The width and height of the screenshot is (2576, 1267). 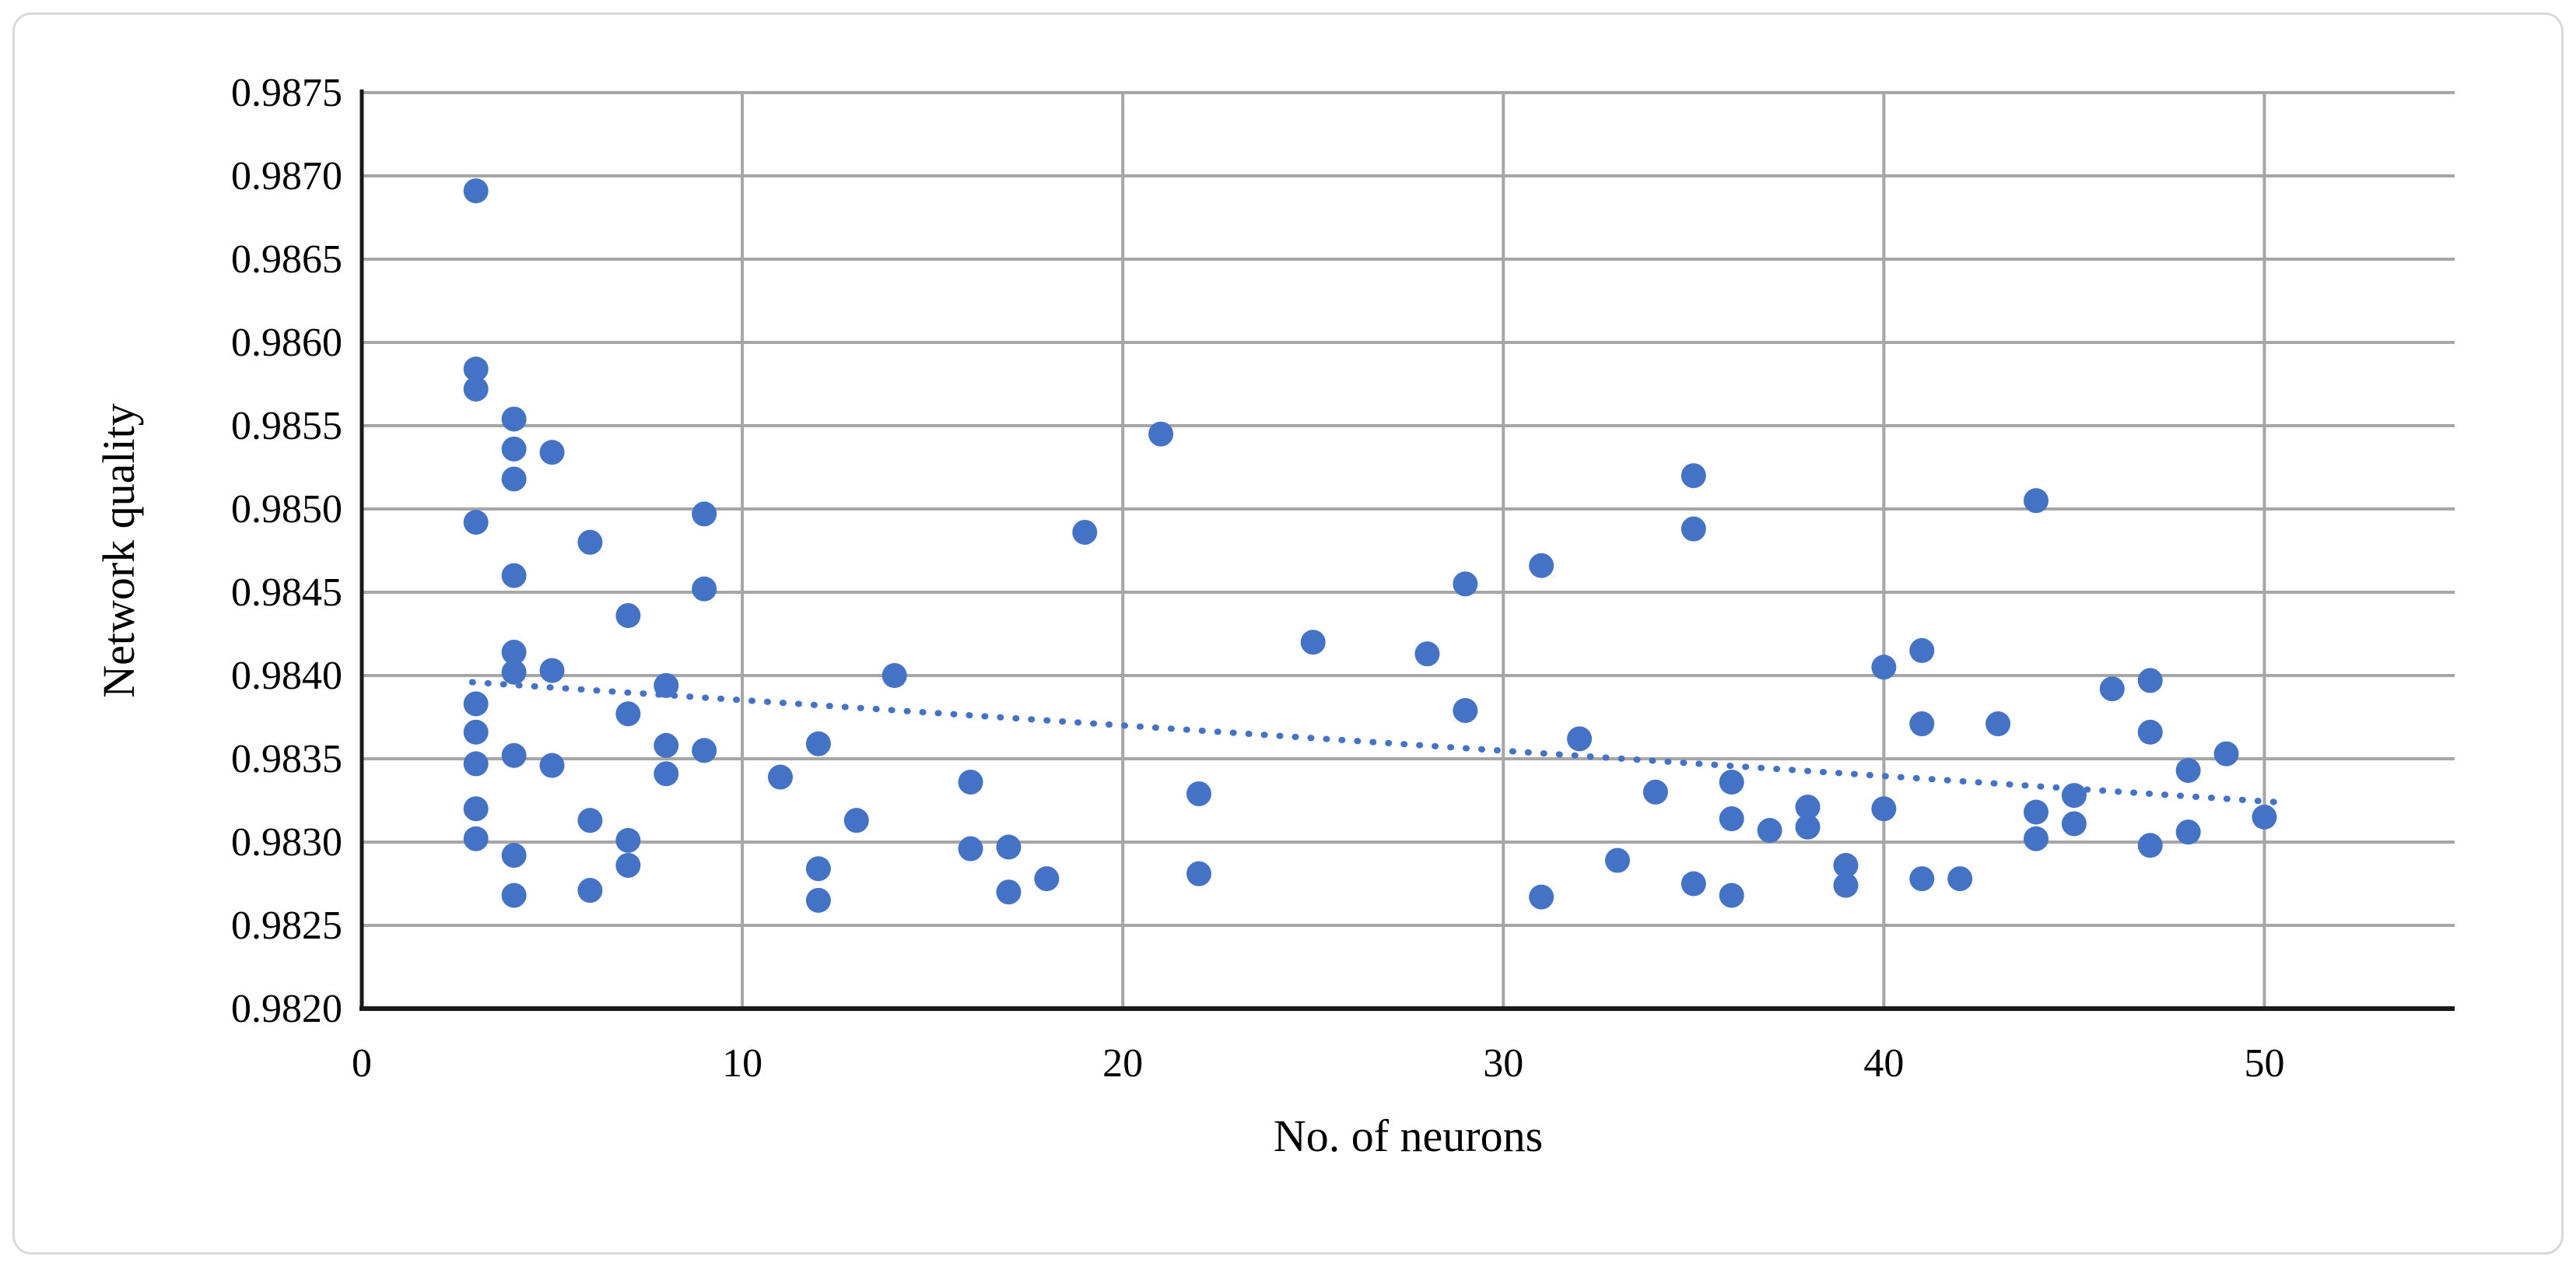 I want to click on y-tick-label: 0.9845, so click(x=287, y=592).